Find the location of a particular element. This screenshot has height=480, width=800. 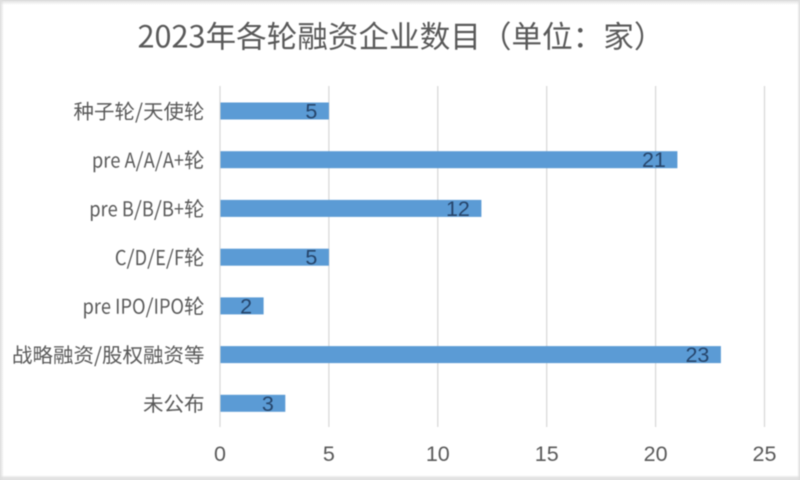

svg-text: 0 is located at coordinates (220, 454).